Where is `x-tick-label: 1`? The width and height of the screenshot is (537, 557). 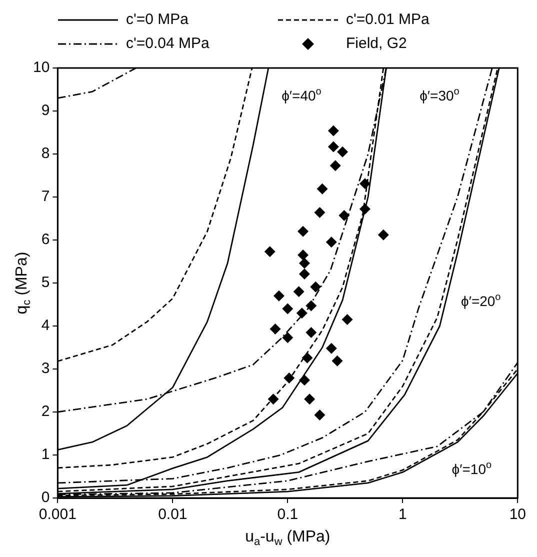 x-tick-label: 1 is located at coordinates (402, 515).